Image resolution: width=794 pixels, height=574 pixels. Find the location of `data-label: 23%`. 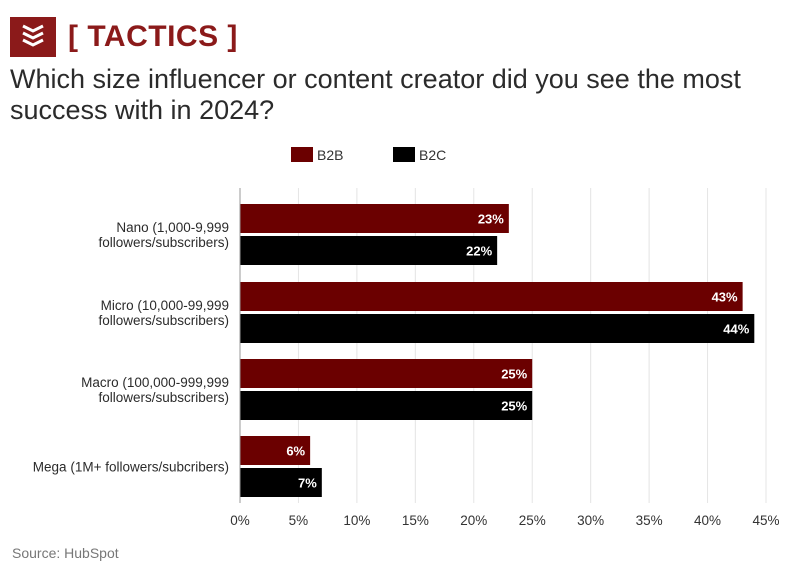

data-label: 23% is located at coordinates (491, 219).